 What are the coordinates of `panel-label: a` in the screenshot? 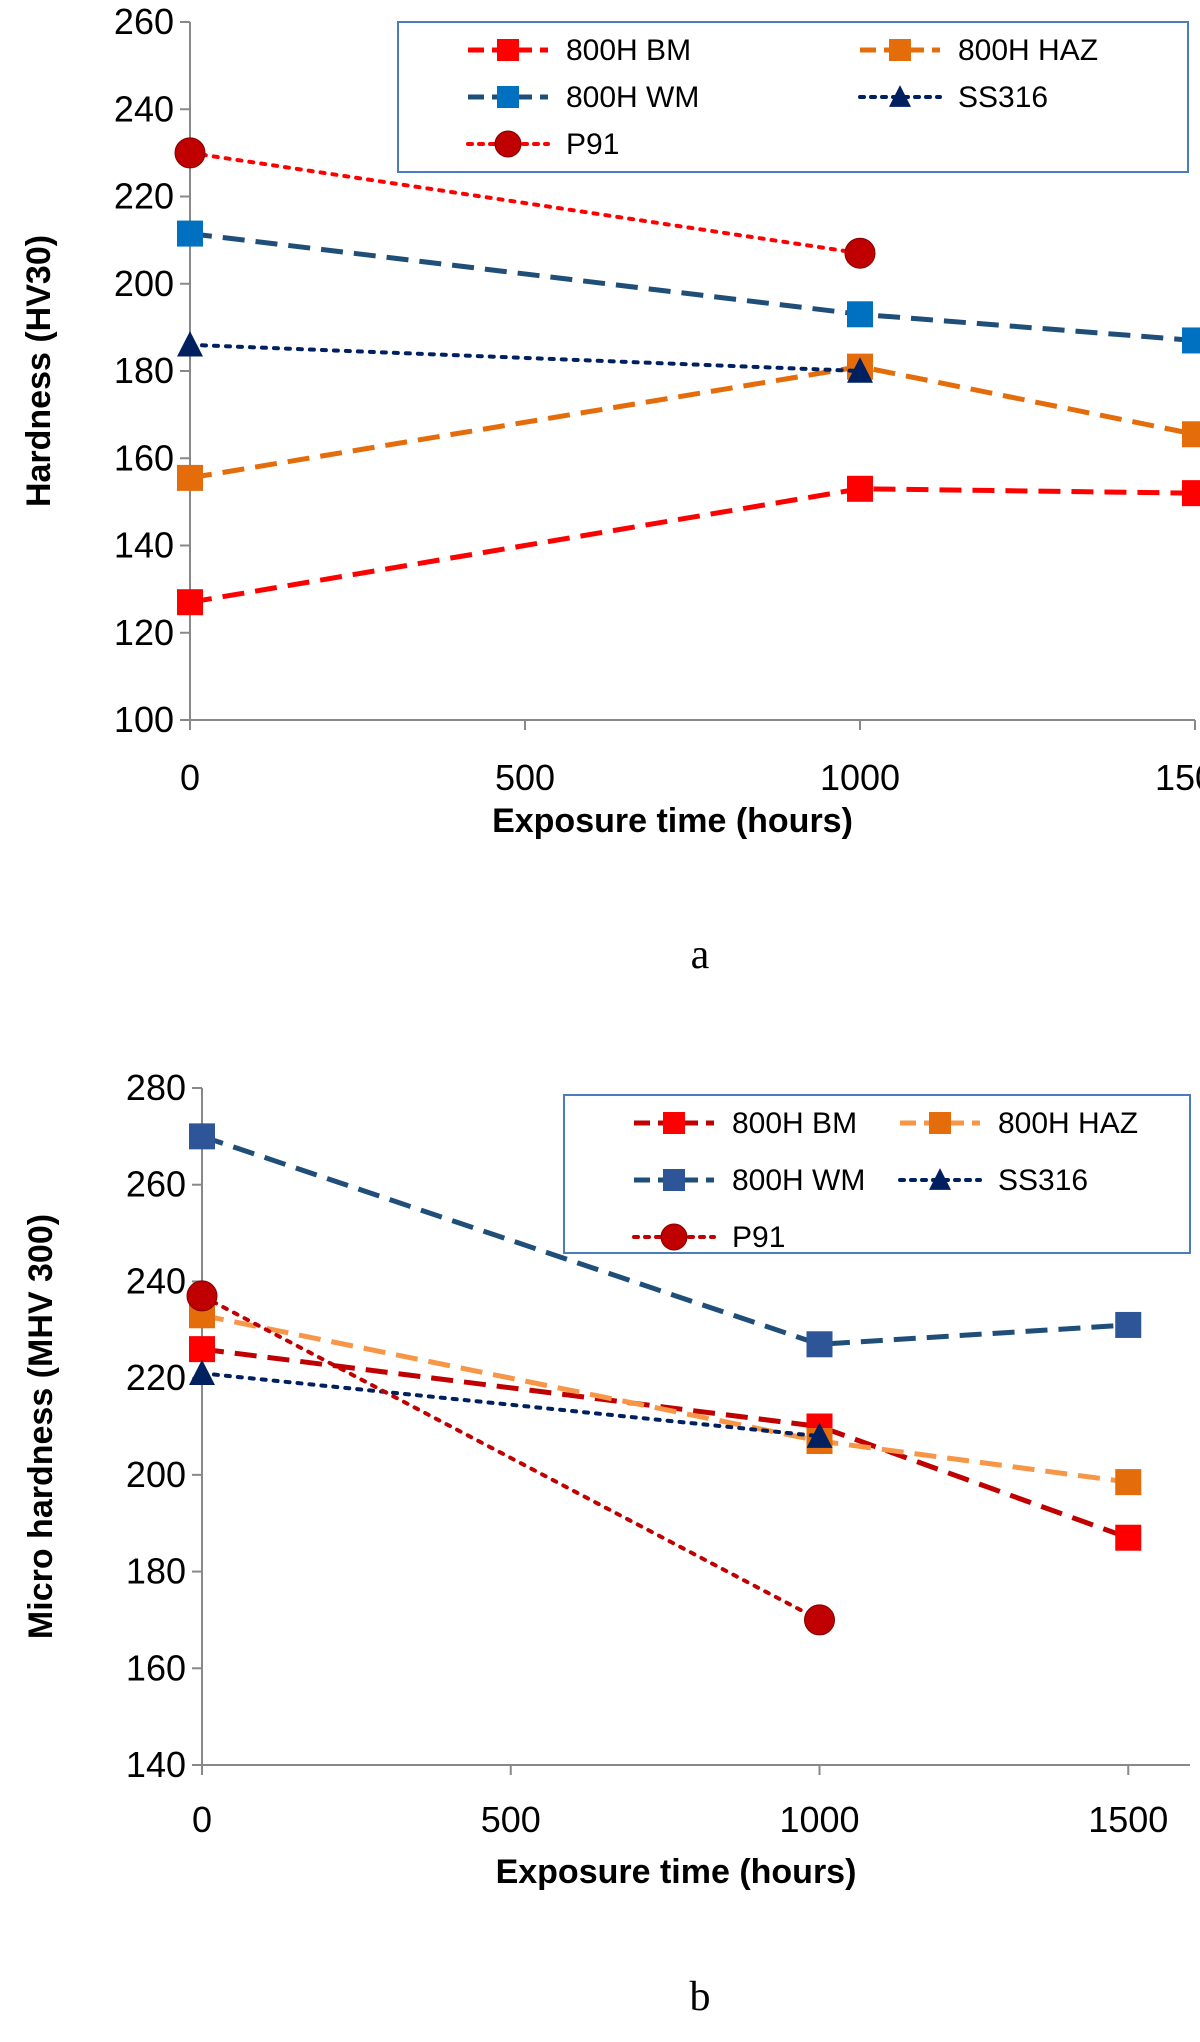 It's located at (700, 955).